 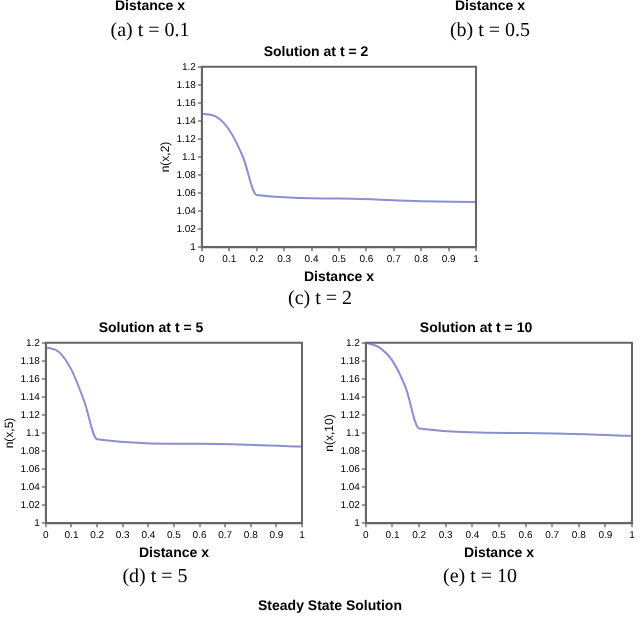 What do you see at coordinates (150, 31) in the screenshot?
I see `text: (a) t = 0.1` at bounding box center [150, 31].